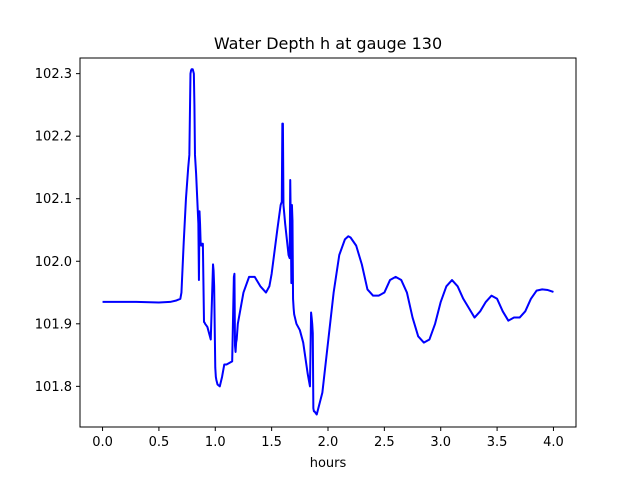 This screenshot has width=640, height=480. I want to click on x-tick-label: 0.0, so click(102, 442).